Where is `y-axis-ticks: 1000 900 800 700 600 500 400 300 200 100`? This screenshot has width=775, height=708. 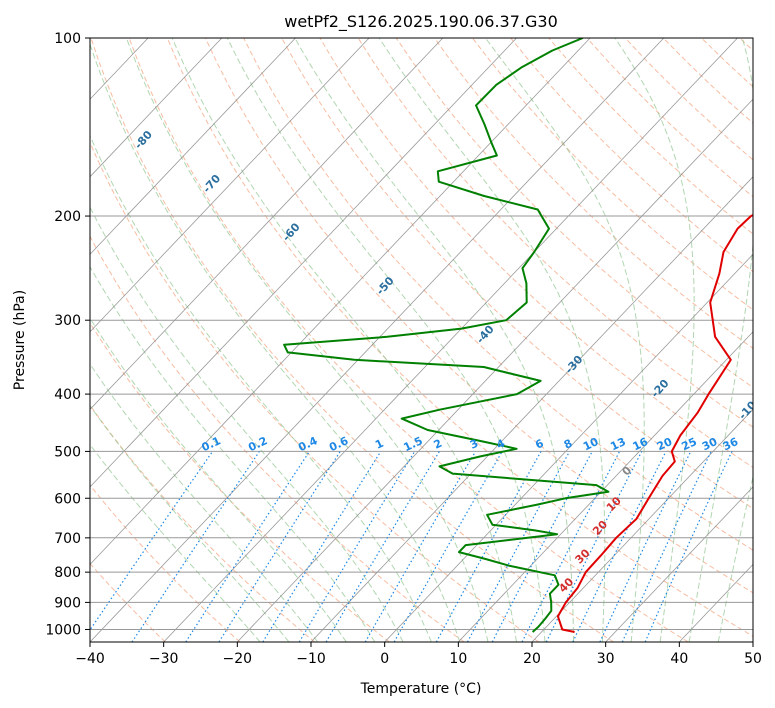
y-axis-ticks: 1000 900 800 700 600 500 400 300 200 100 is located at coordinates (67, 334).